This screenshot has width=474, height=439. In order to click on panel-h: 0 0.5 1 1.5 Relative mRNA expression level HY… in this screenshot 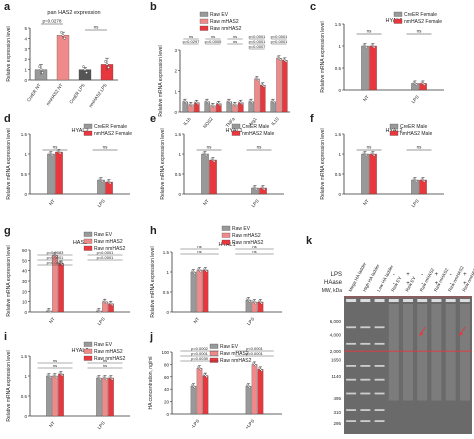, I will do `click(216, 275)`.